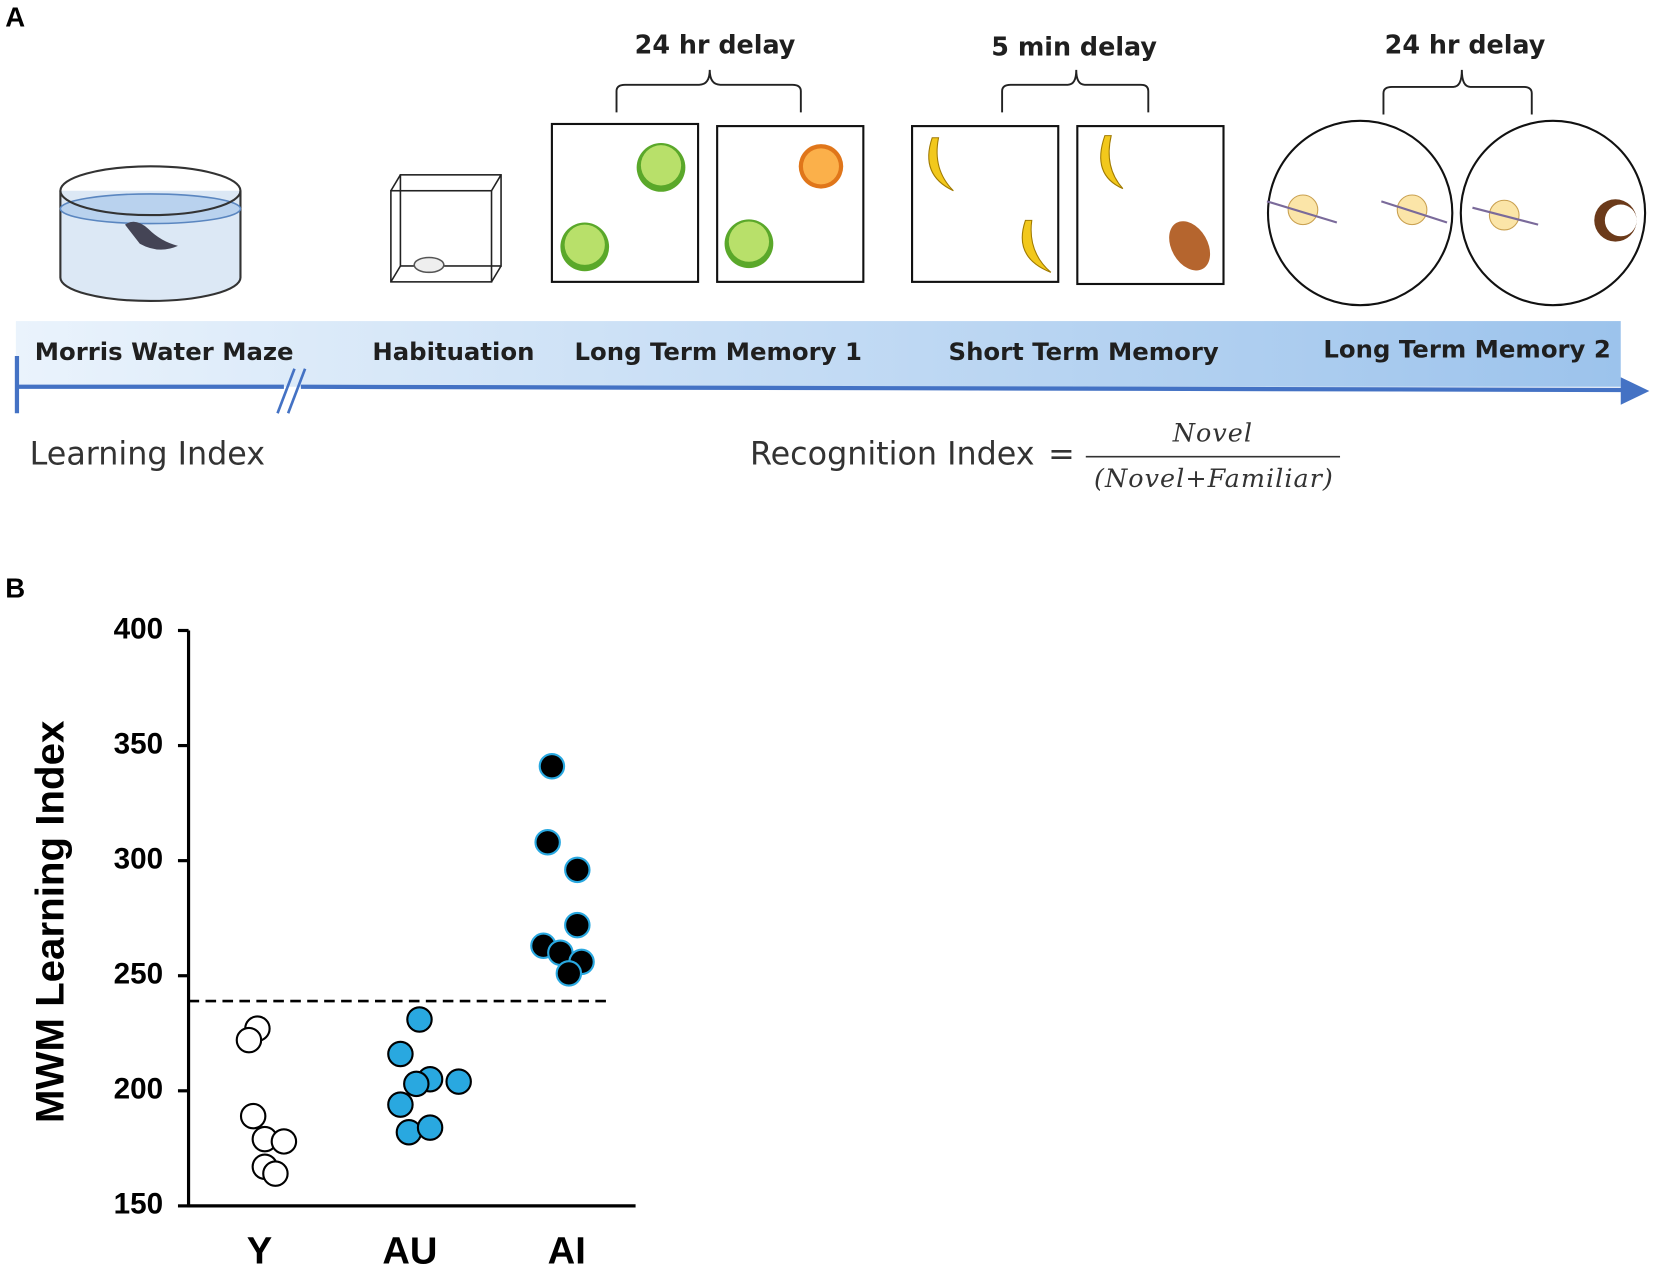 The image size is (1661, 1279). I want to click on y-tick-label: 200, so click(138, 1089).